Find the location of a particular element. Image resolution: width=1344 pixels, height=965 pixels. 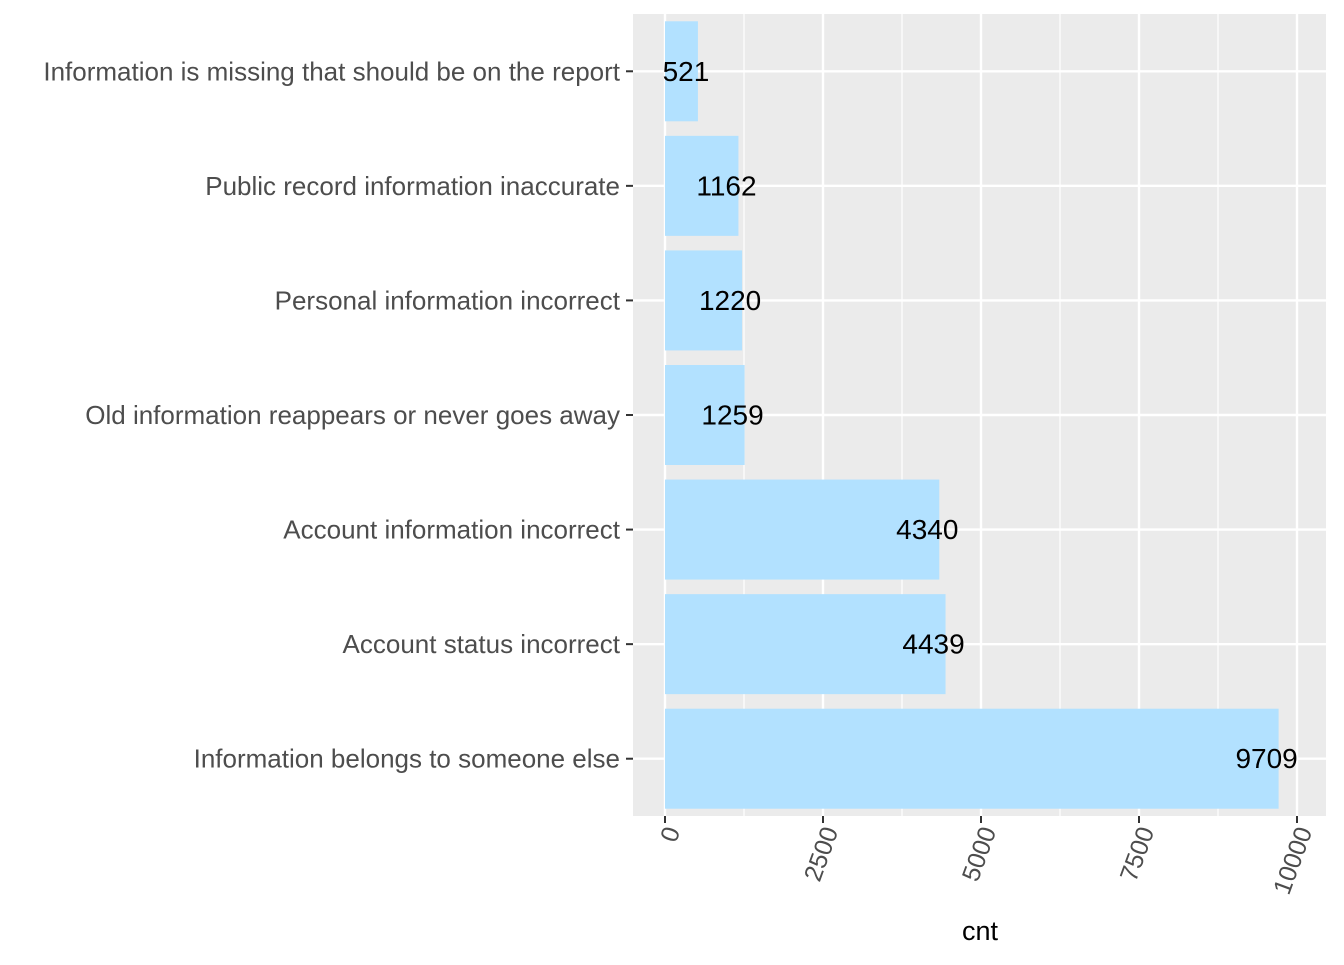

x-axis-tick-label: 5000 is located at coordinates (979, 854).